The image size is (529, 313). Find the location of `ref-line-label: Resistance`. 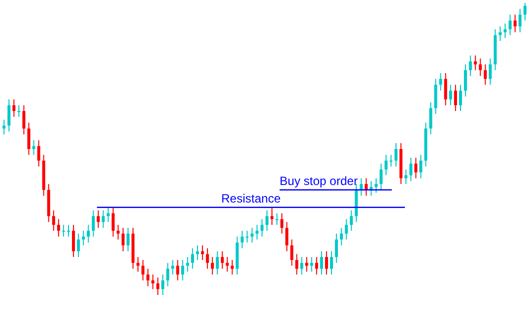

ref-line-label: Resistance is located at coordinates (251, 198).